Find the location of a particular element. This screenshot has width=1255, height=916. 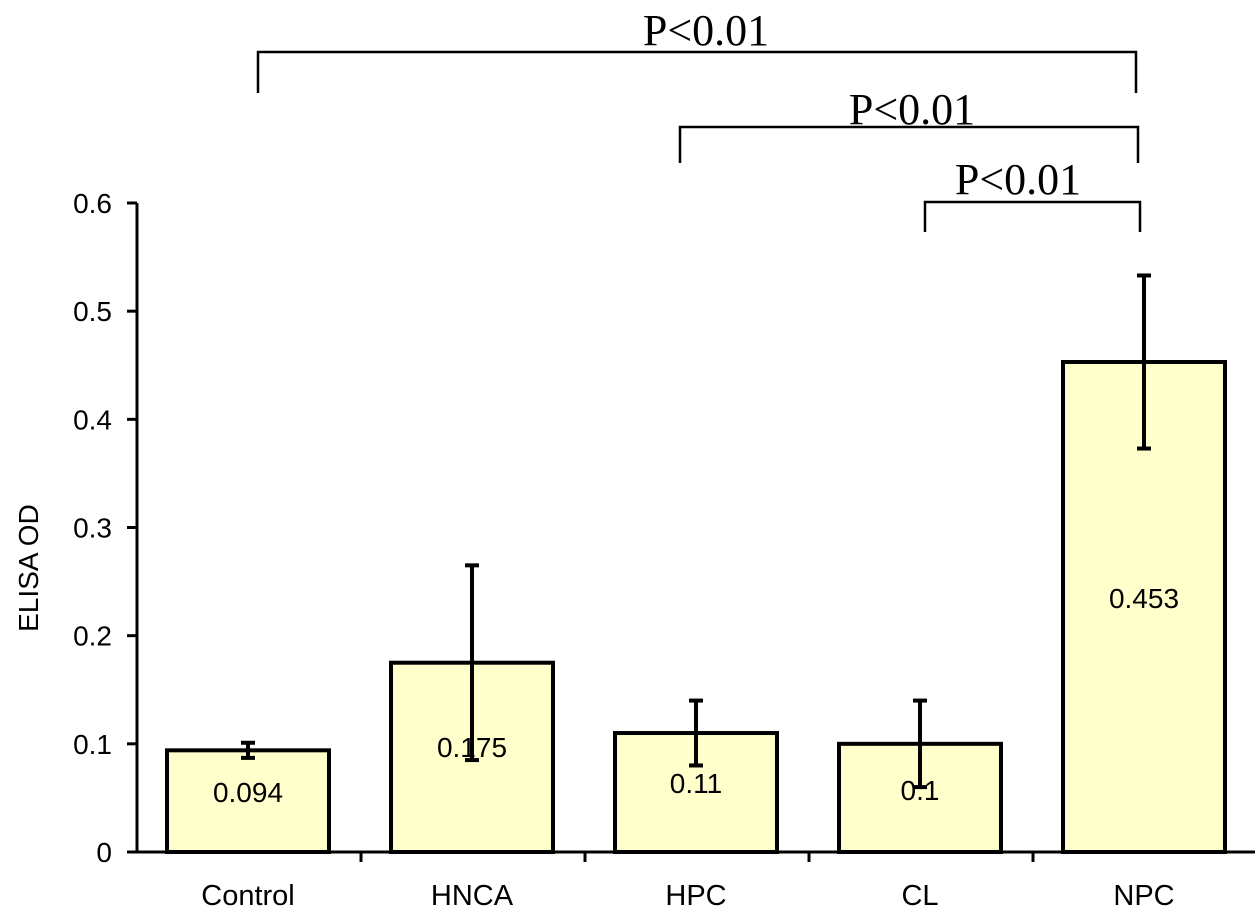

error-bar-hnca is located at coordinates (472, 663).